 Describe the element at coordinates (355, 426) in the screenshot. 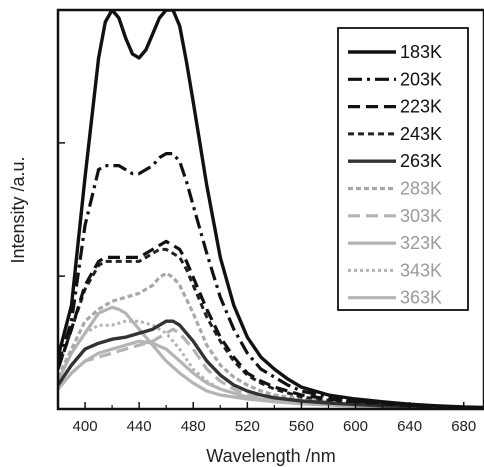

I see `x-tick-label-600: 600` at that location.